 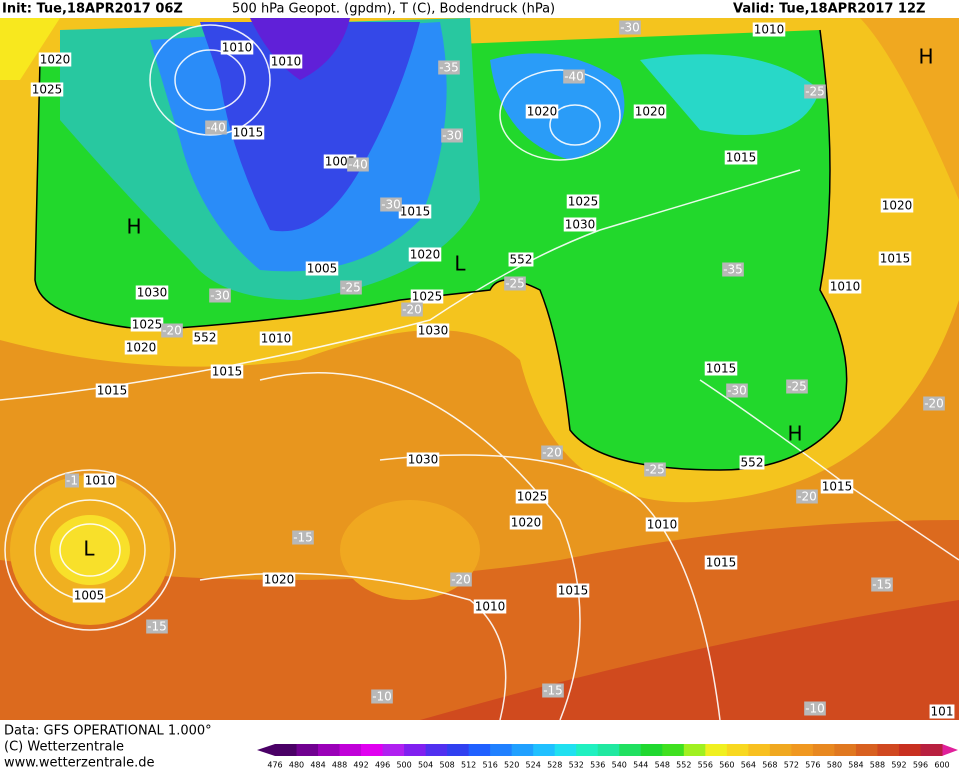 I want to click on colorbar-tick-label: 552, so click(x=683, y=765).